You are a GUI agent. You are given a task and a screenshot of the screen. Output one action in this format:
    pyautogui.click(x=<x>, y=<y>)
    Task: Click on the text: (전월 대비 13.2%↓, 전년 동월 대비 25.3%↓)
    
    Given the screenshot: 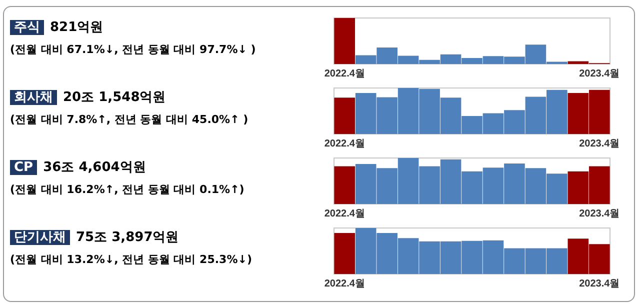 What is the action you would take?
    pyautogui.click(x=131, y=259)
    